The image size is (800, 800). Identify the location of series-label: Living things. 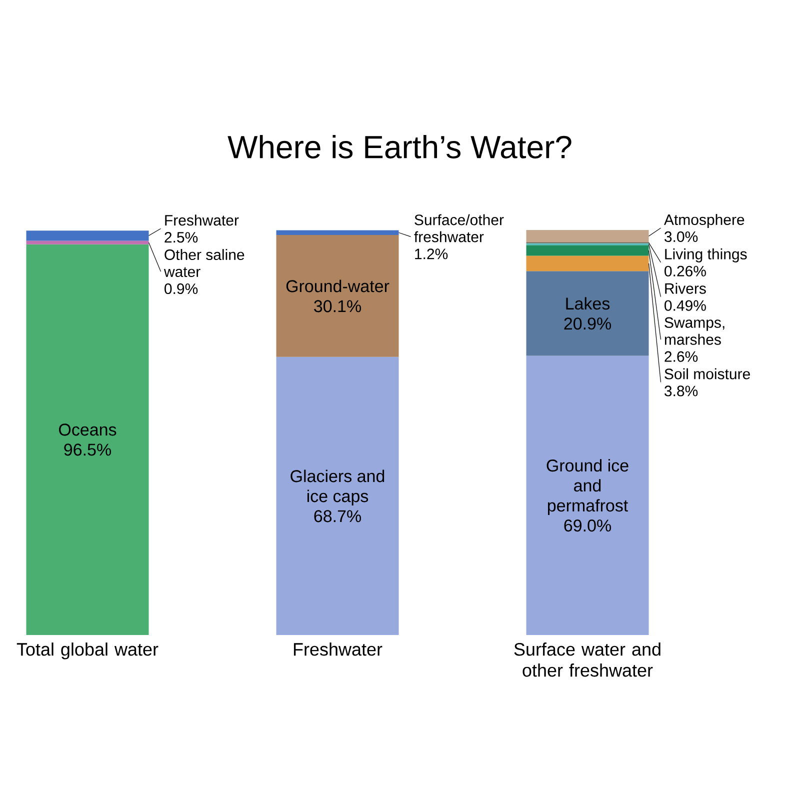
(706, 255).